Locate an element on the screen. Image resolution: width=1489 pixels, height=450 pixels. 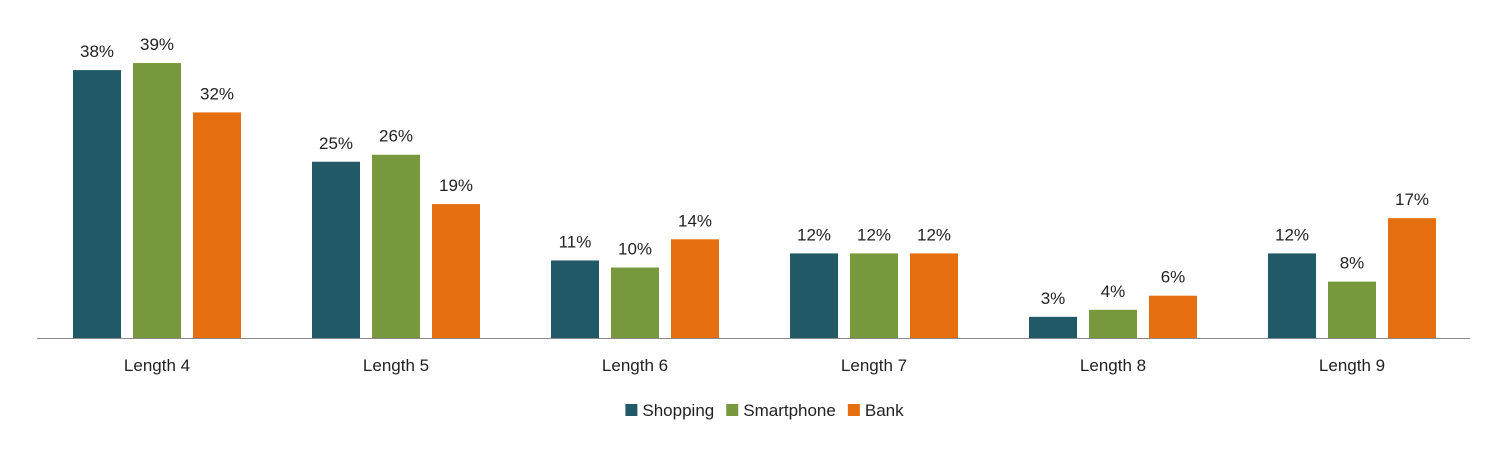
category-label-length-7: Length 7 is located at coordinates (874, 365).